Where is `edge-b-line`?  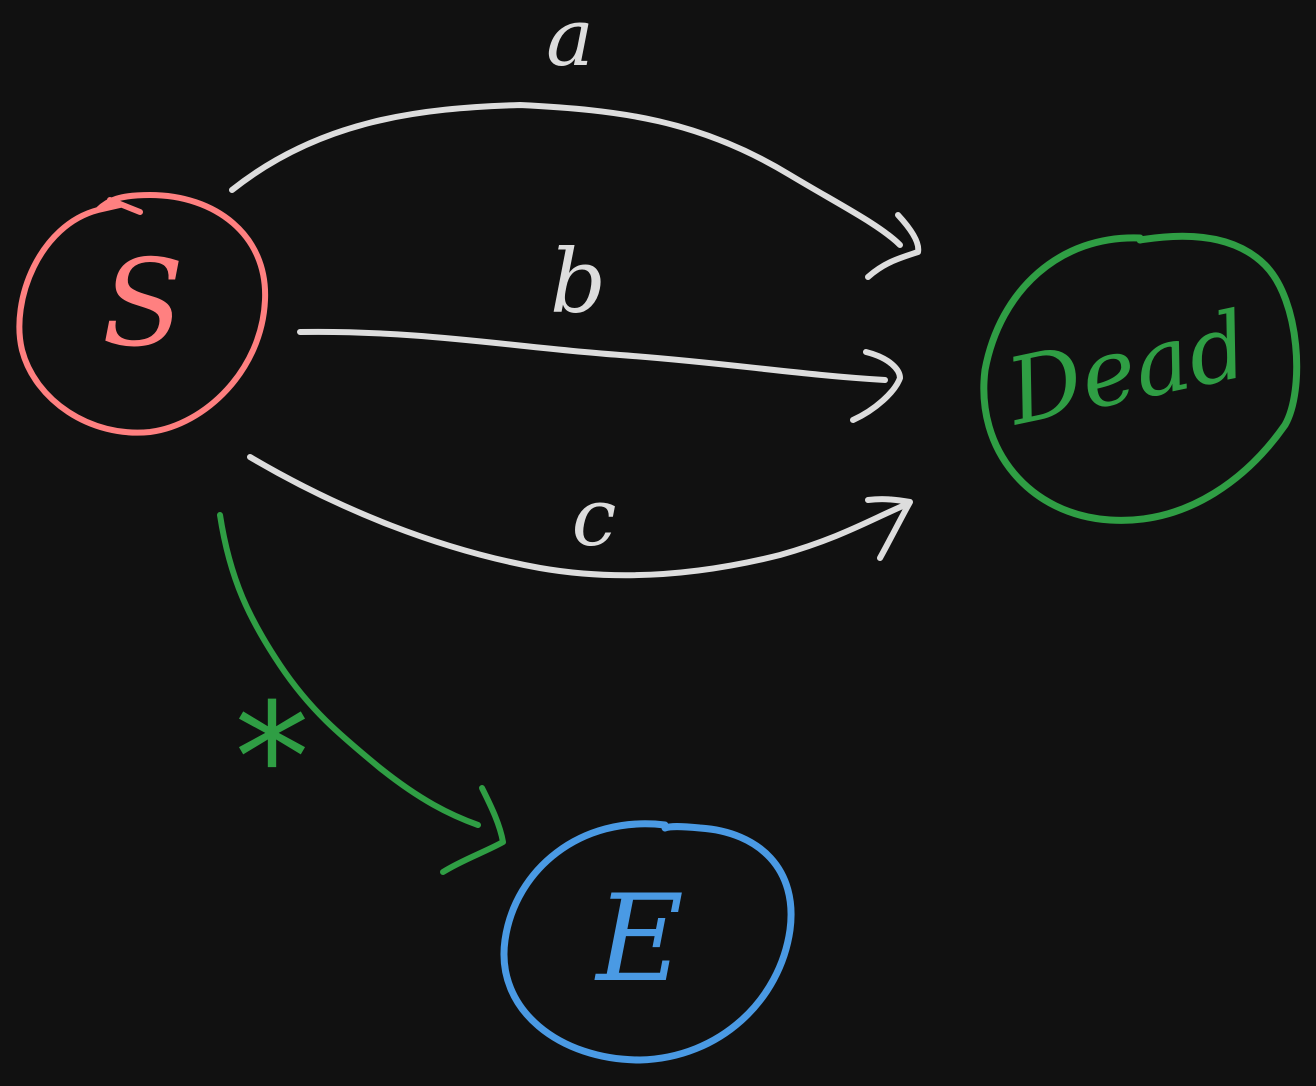
edge-b-line is located at coordinates (592, 355).